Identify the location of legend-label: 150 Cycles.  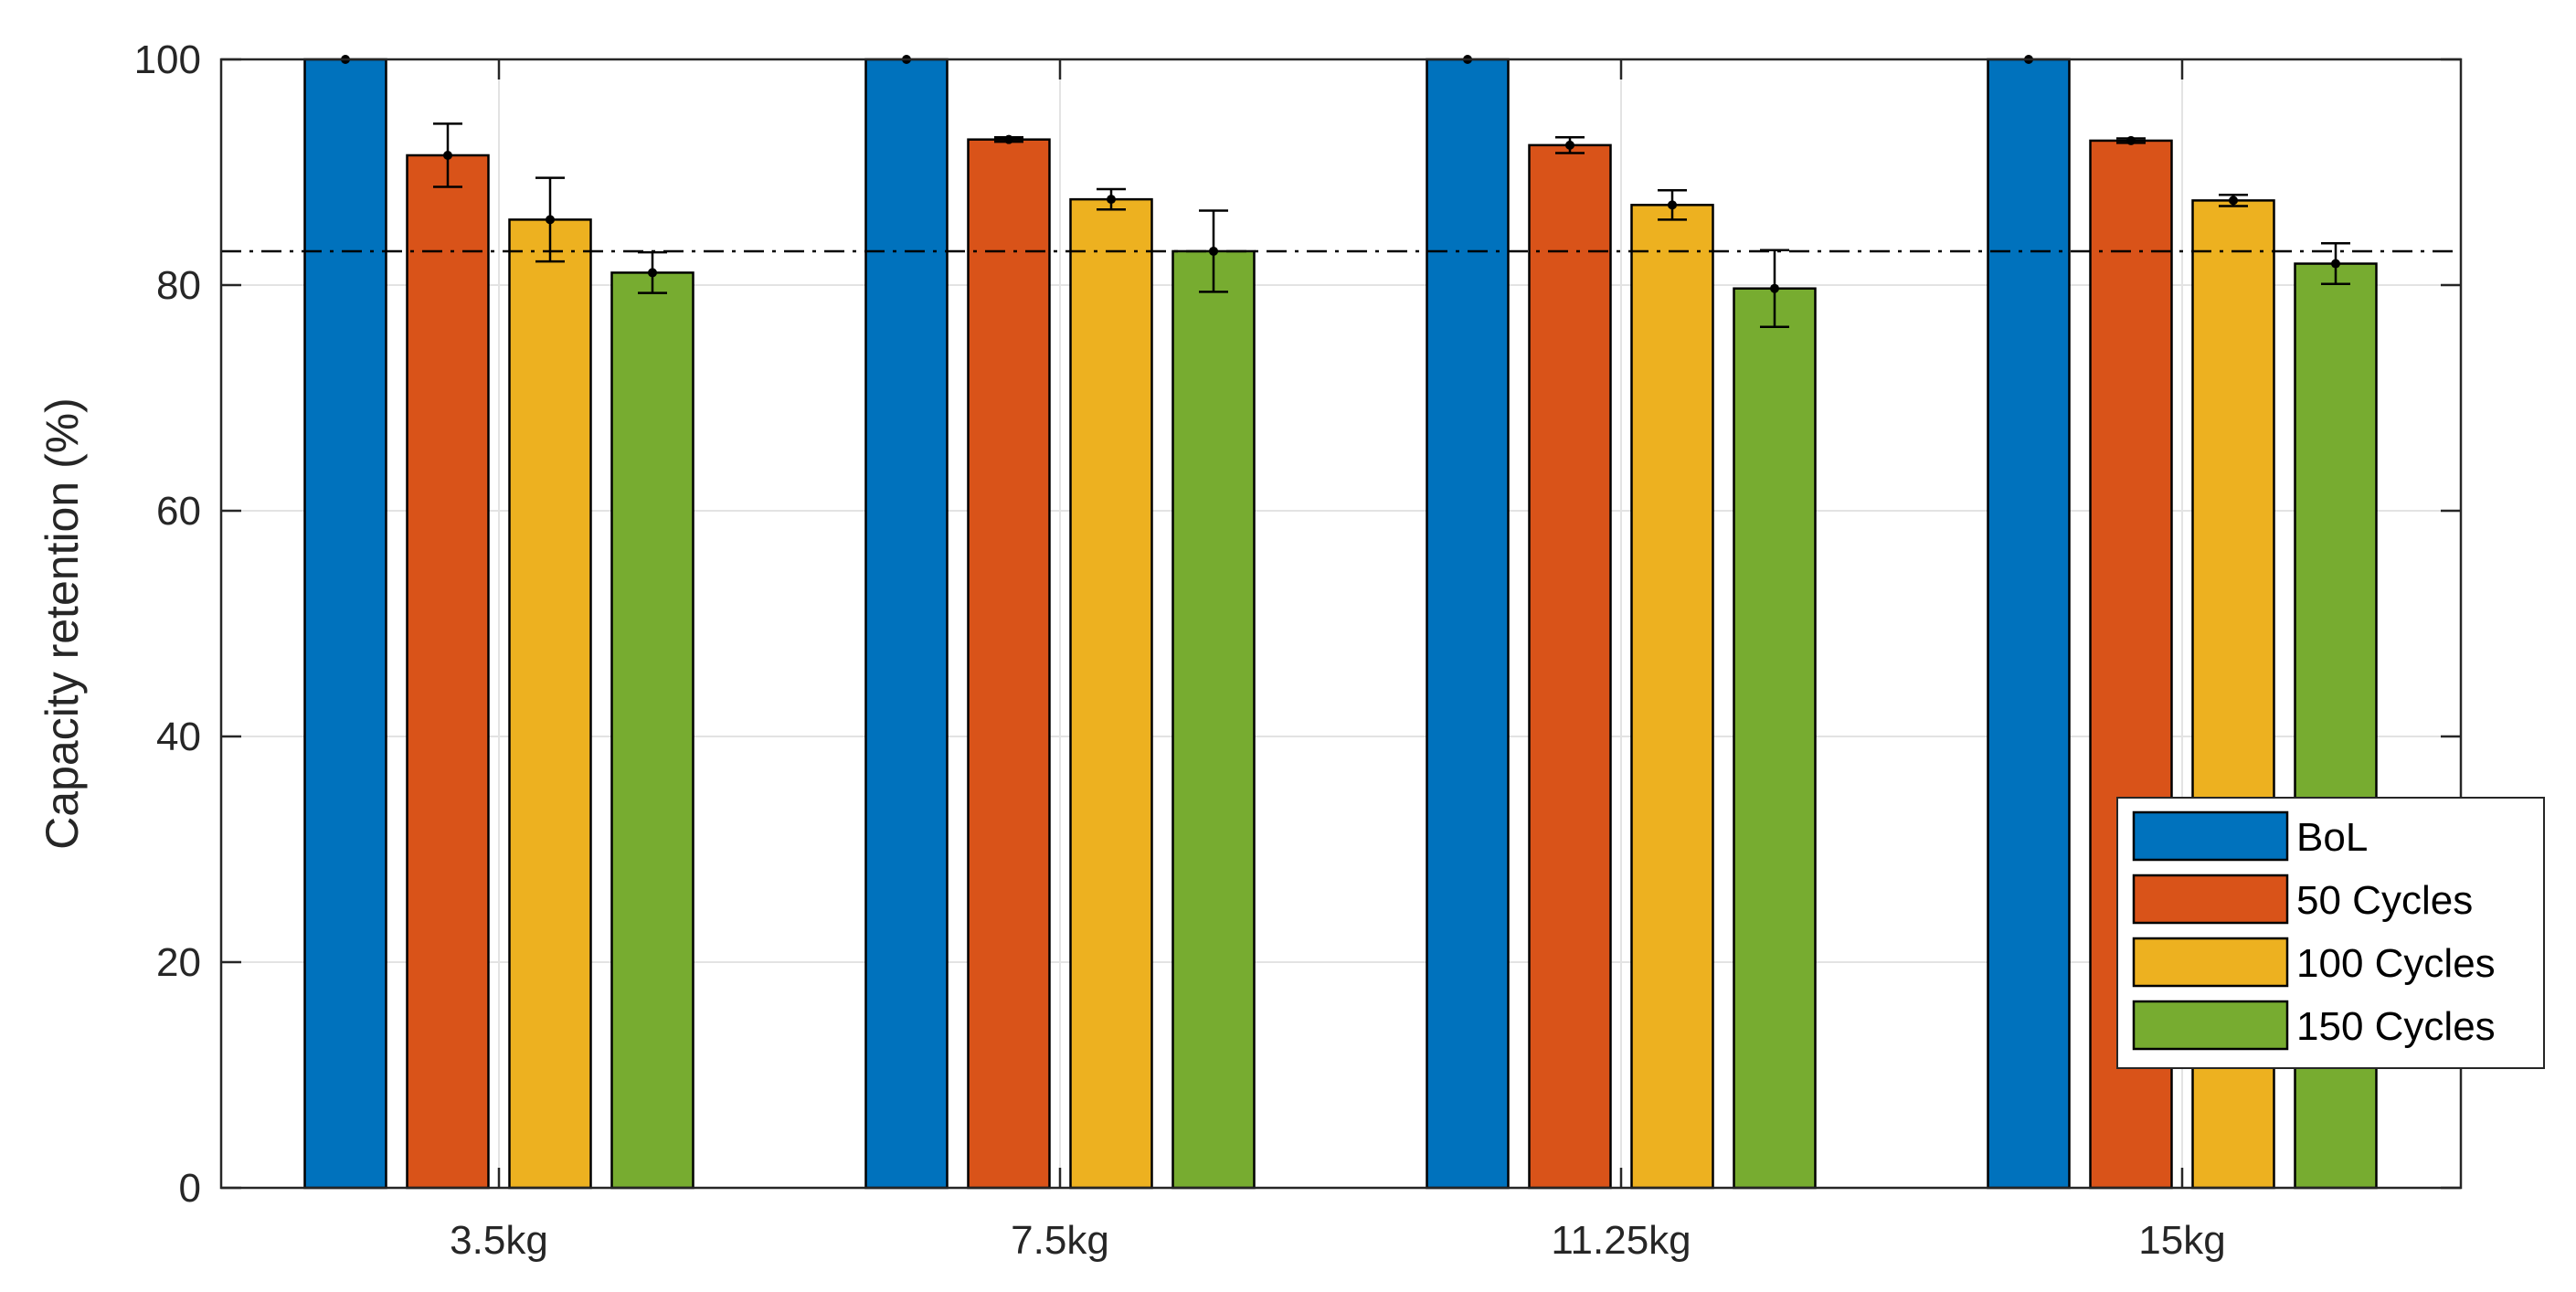
(2396, 1026).